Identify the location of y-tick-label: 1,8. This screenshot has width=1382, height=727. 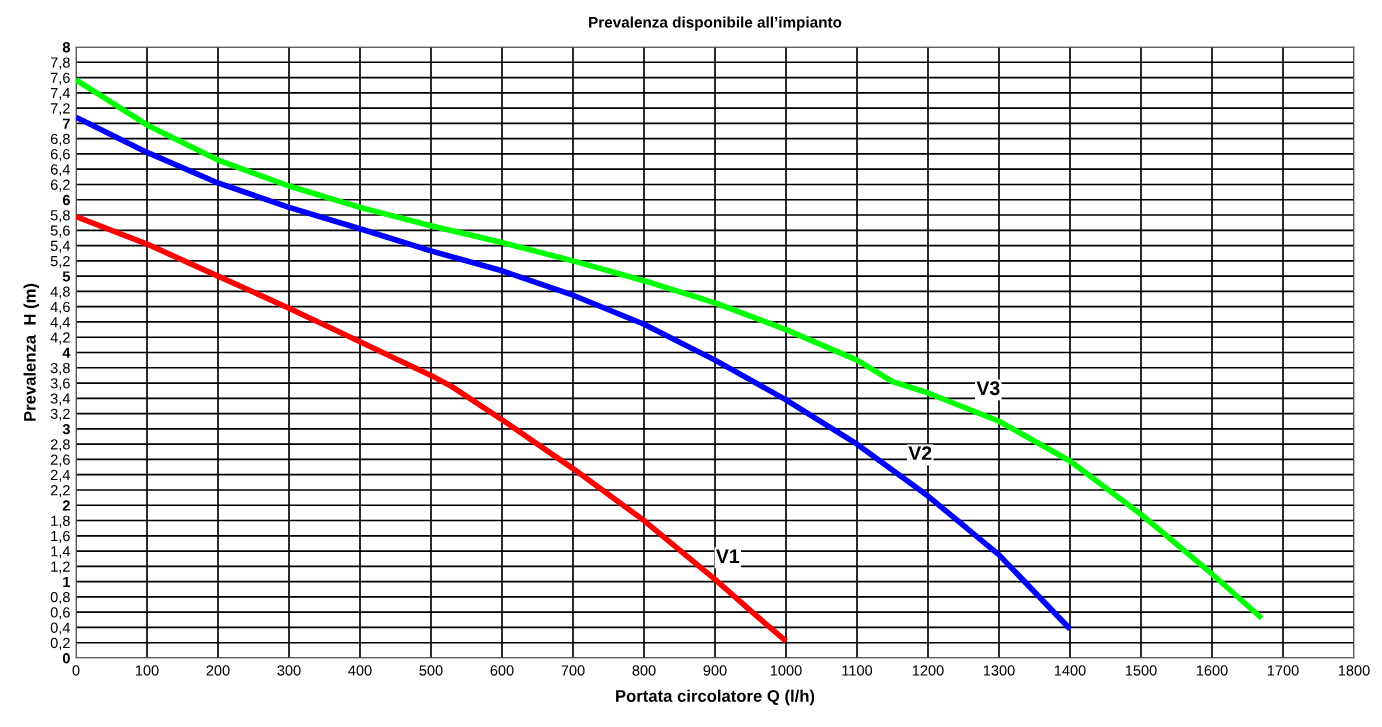
(60, 521).